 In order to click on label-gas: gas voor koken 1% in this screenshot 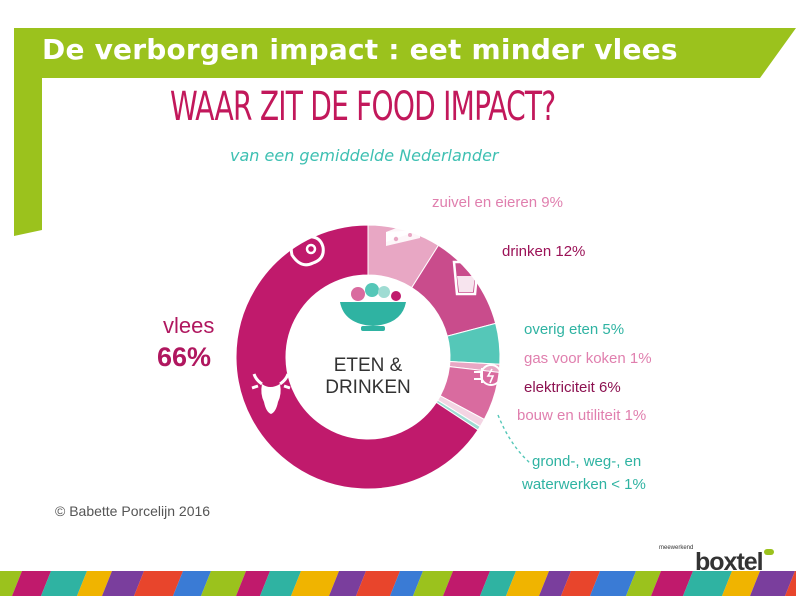, I will do `click(588, 358)`.